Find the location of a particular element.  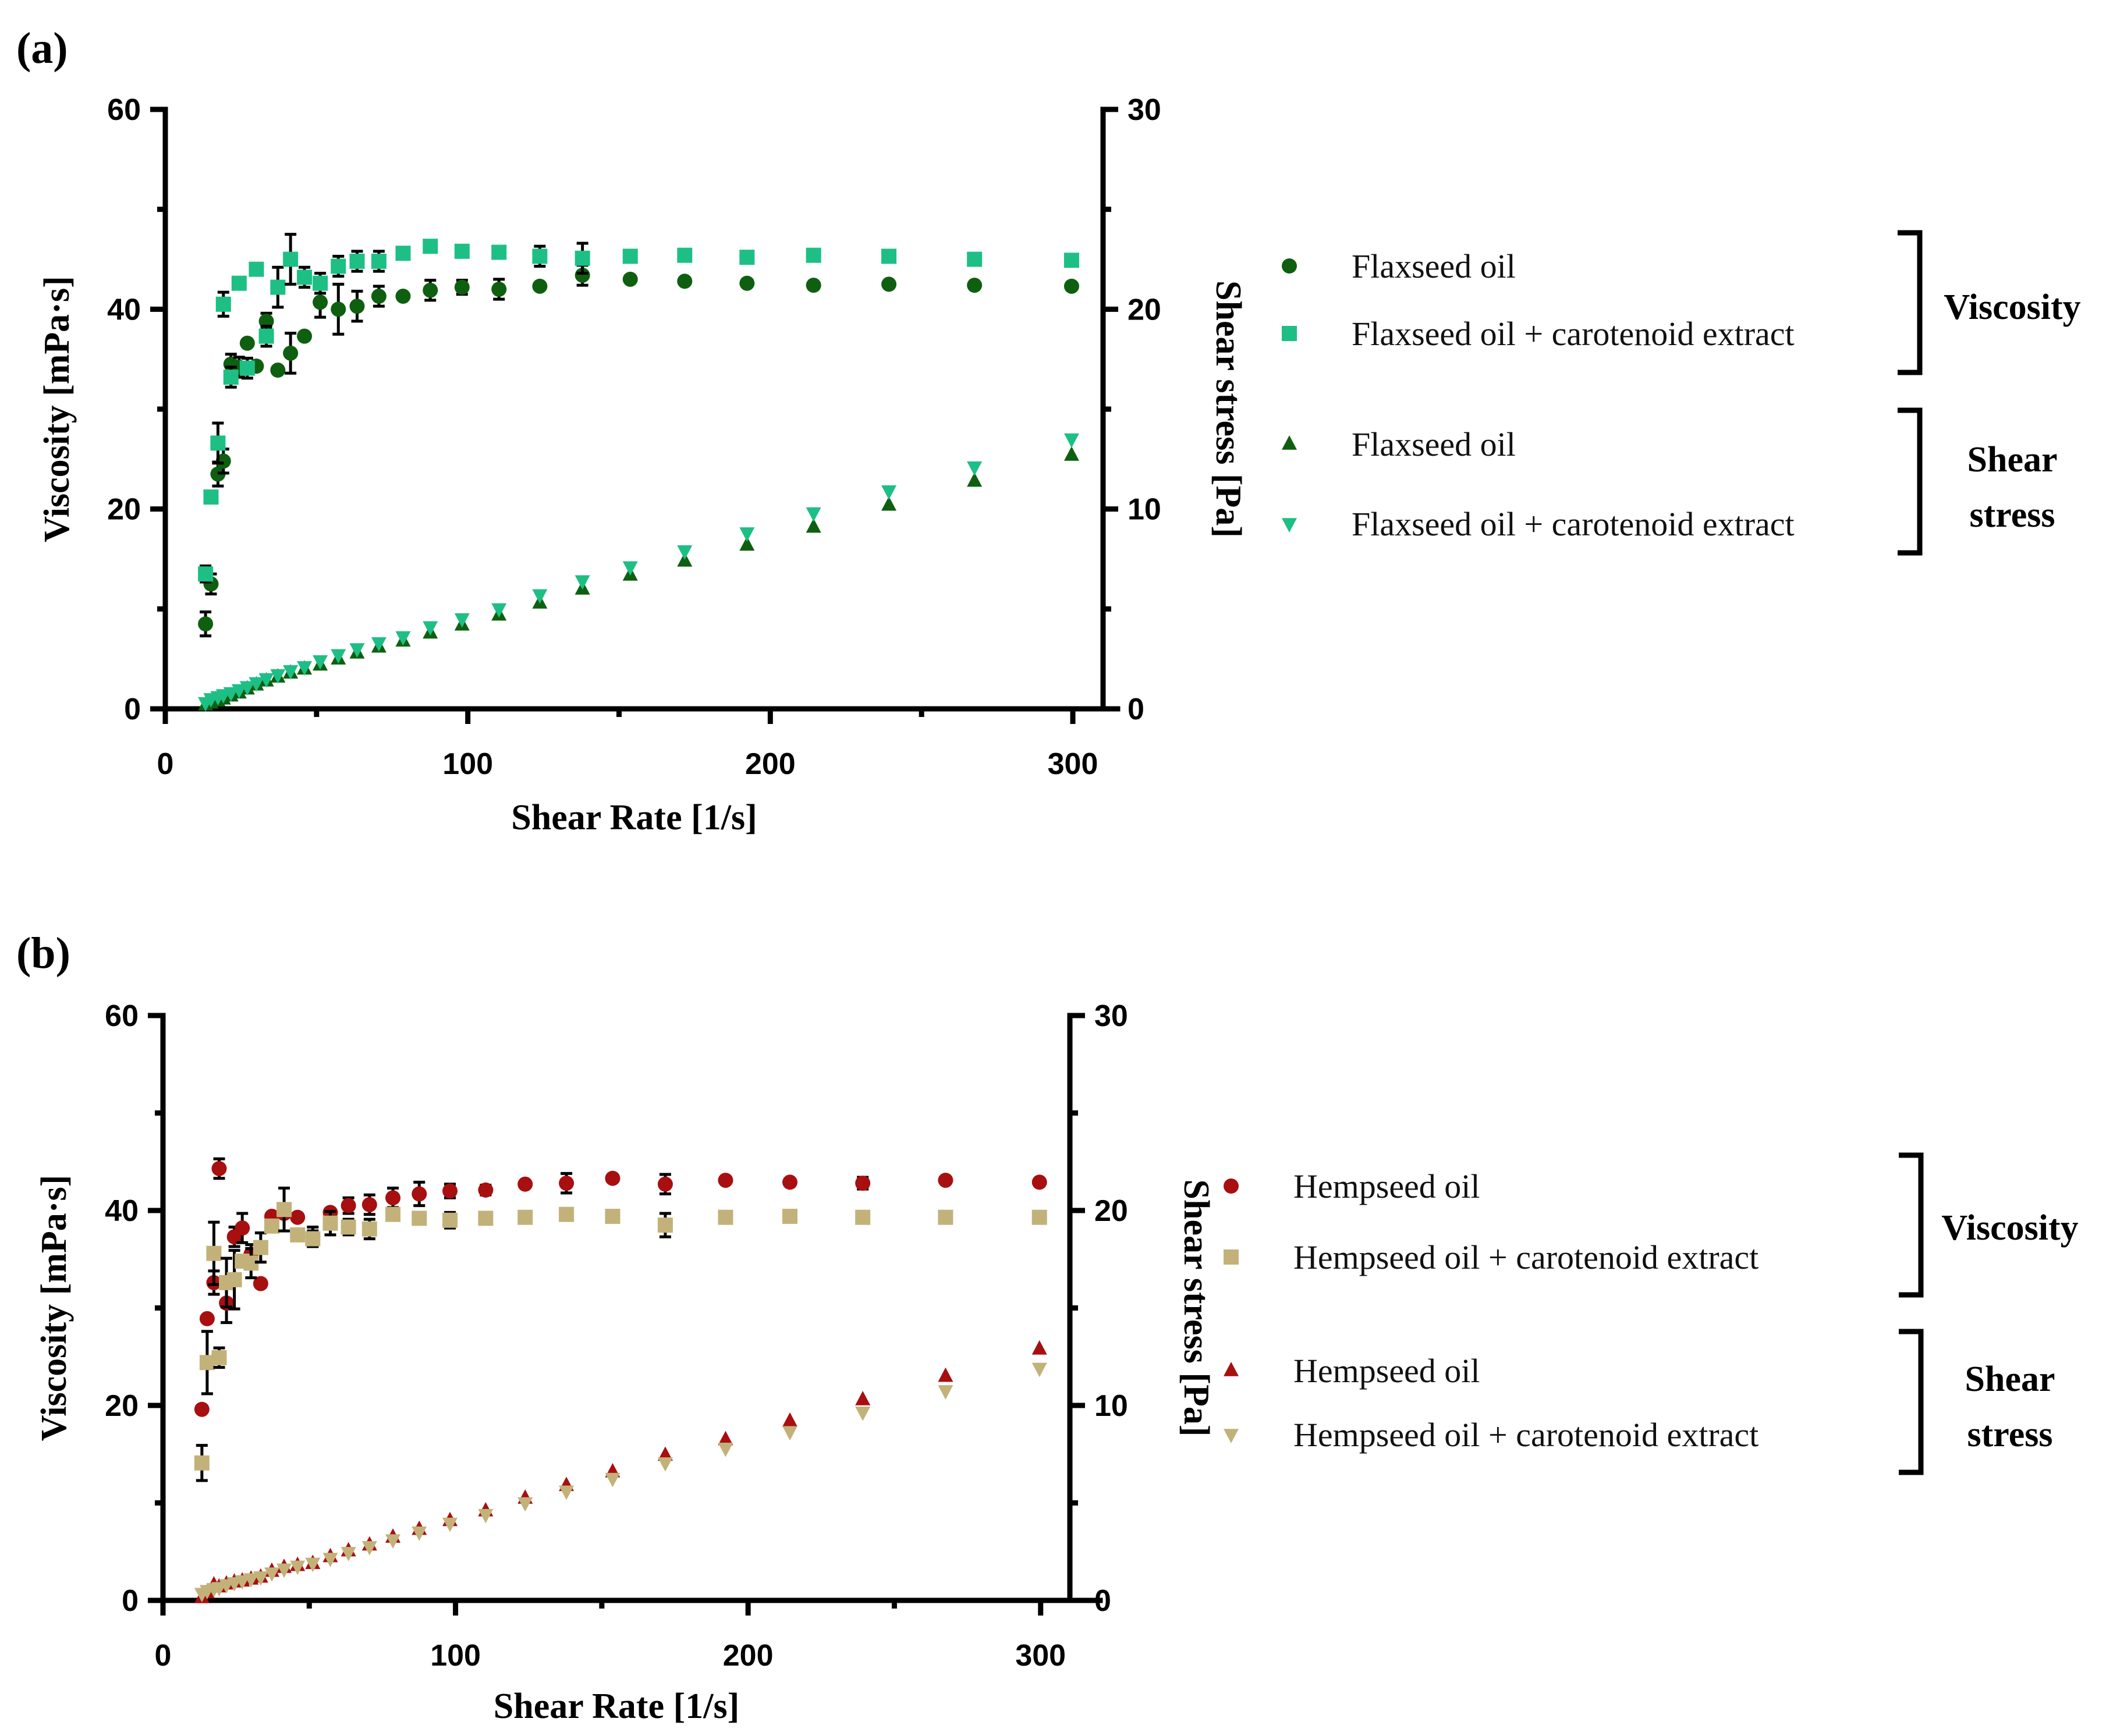

chart-b-x-axis-label: Shear Rate [1/s] is located at coordinates (616, 1706).